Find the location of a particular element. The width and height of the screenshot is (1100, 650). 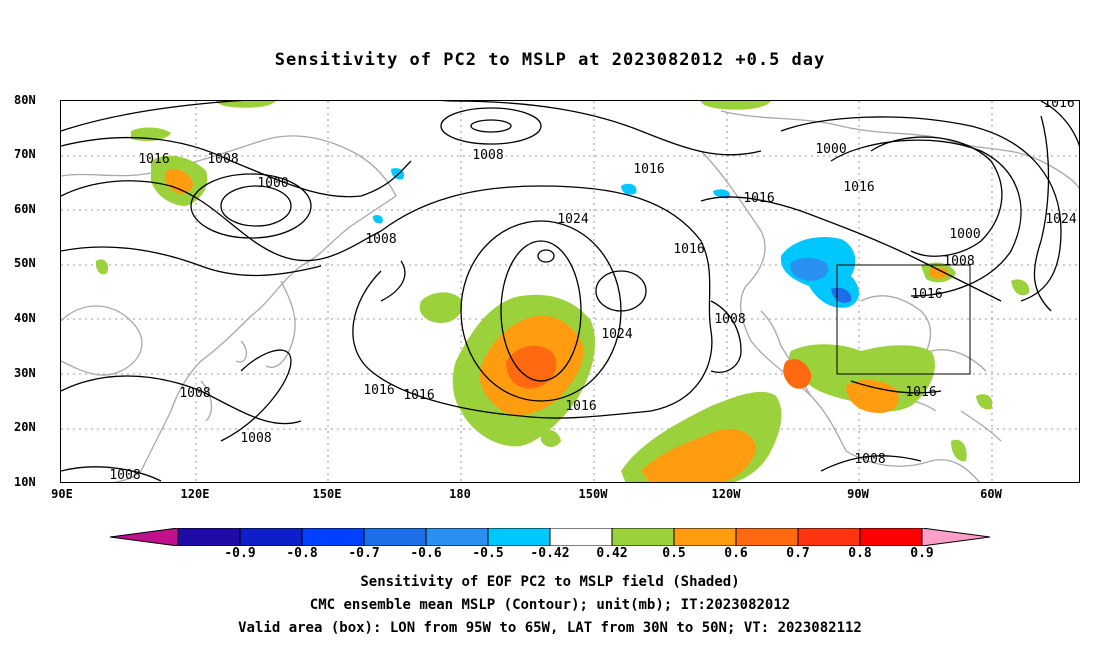

lat-label-20n: 20N is located at coordinates (25, 427).